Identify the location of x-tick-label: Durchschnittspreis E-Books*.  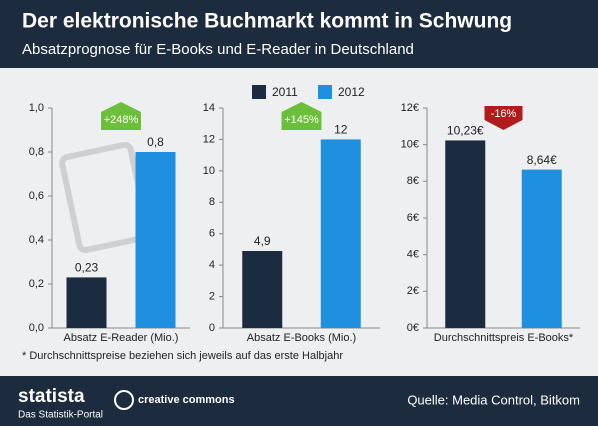
(504, 338).